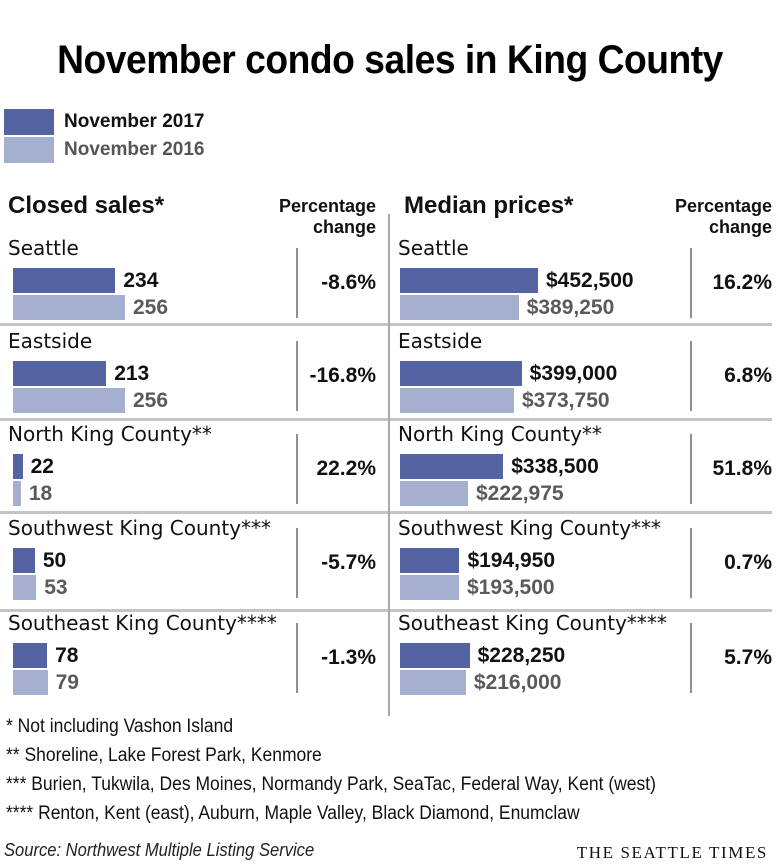 The image size is (780, 868). I want to click on legend-item-2017: November 2017, so click(104, 122).